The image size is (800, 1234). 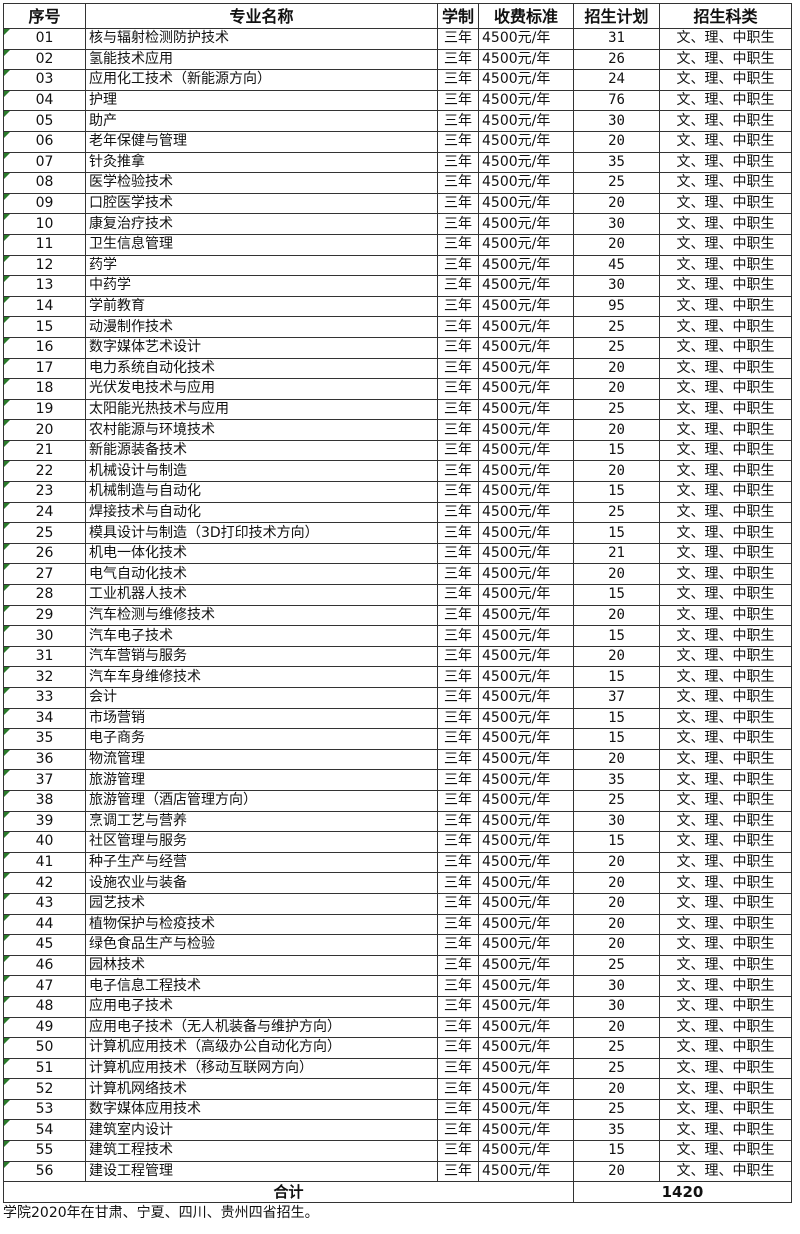 What do you see at coordinates (44, 39) in the screenshot?
I see `row-index: 01` at bounding box center [44, 39].